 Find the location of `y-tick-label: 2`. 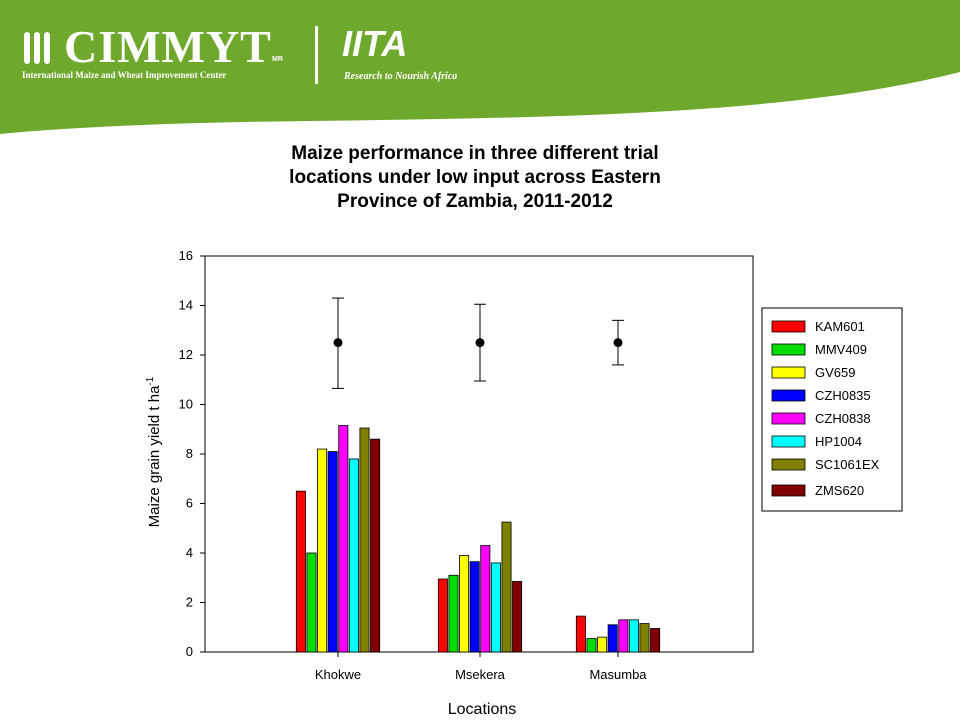

y-tick-label: 2 is located at coordinates (189, 602).